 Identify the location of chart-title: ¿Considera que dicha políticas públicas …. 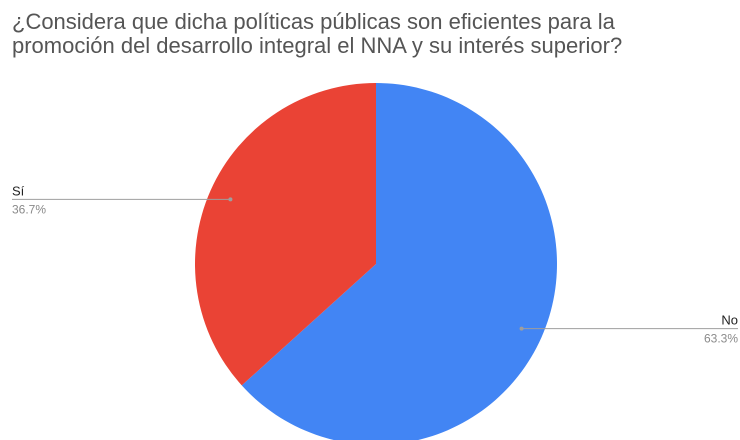
(372, 34).